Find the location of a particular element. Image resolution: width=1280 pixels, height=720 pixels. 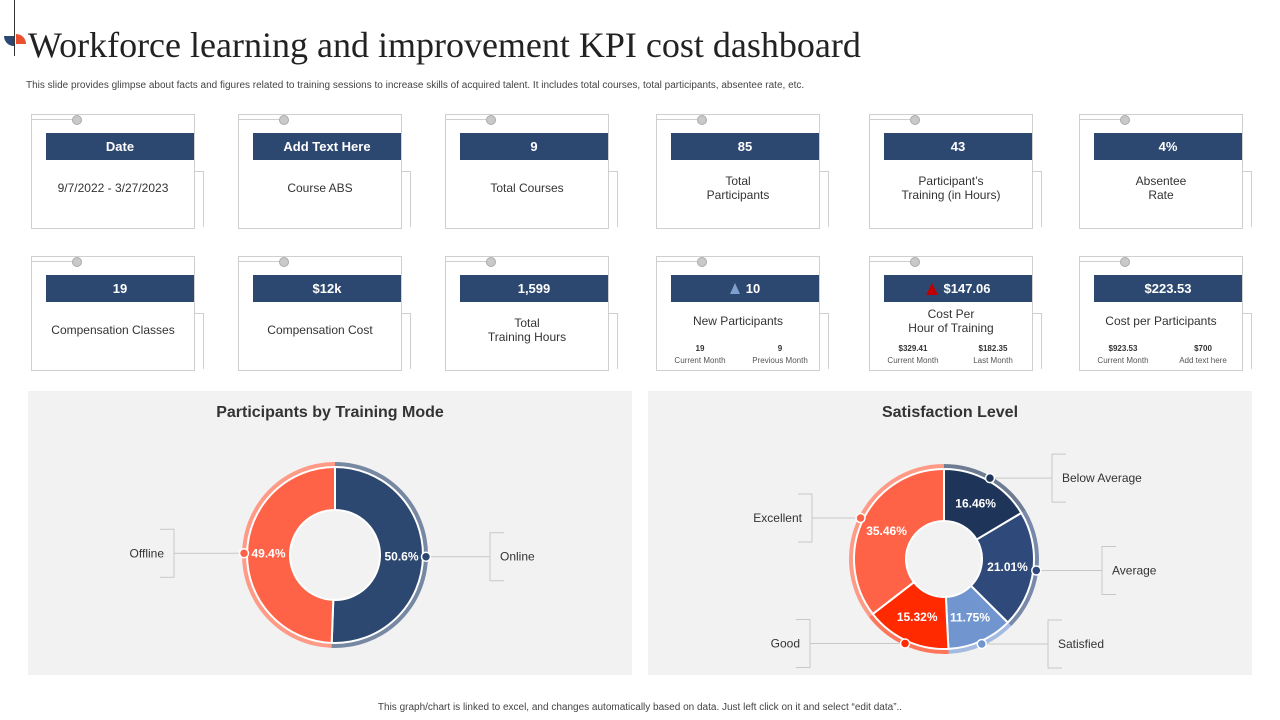

legend-label: Good is located at coordinates (785, 643).